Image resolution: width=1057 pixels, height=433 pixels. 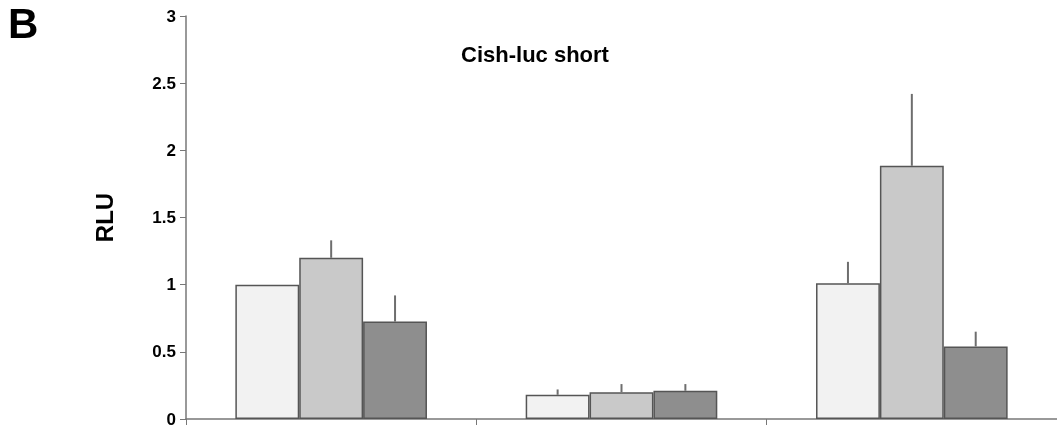 I want to click on y-tick-label: 2, so click(x=171, y=150).